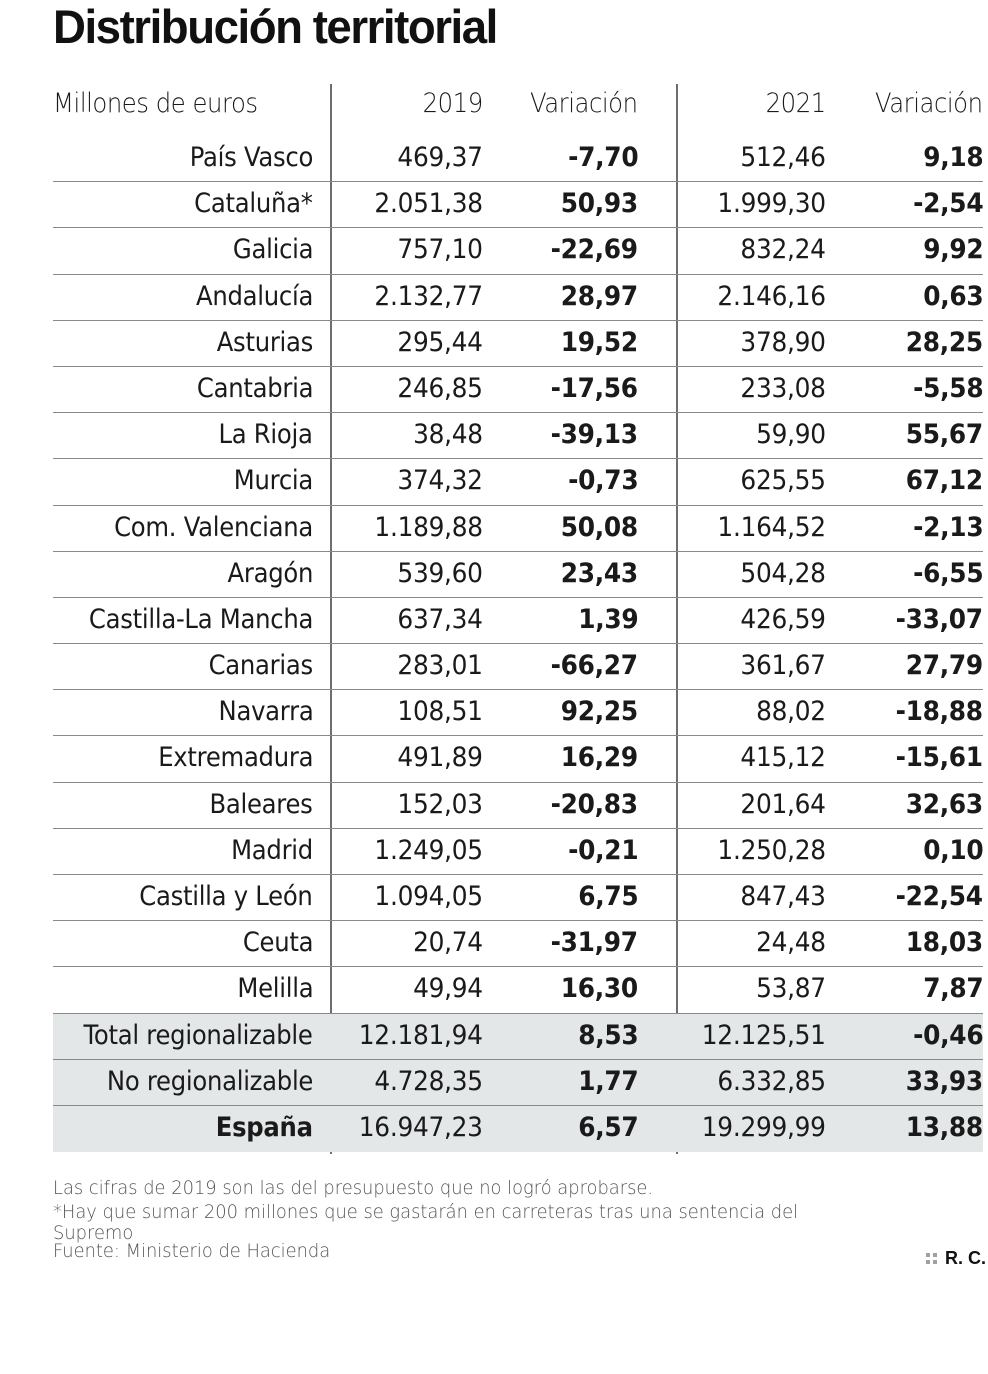 The image size is (988, 1374). Describe the element at coordinates (440, 619) in the screenshot. I see `value-2019: 637,34` at that location.